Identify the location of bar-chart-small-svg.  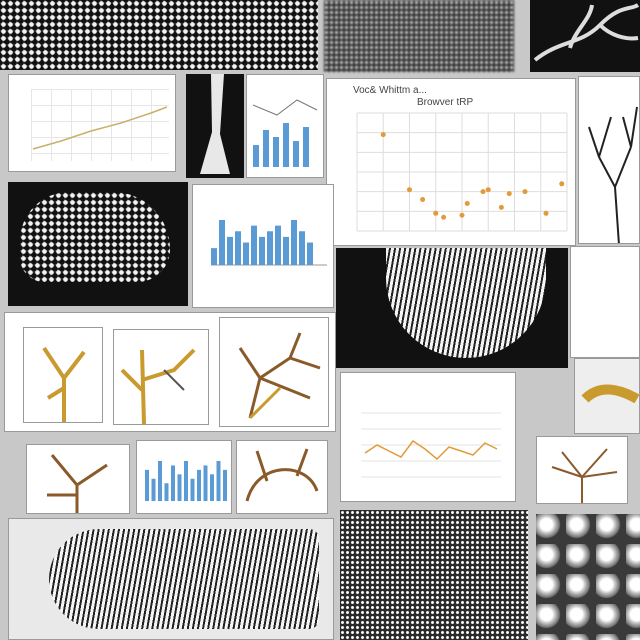
(285, 133).